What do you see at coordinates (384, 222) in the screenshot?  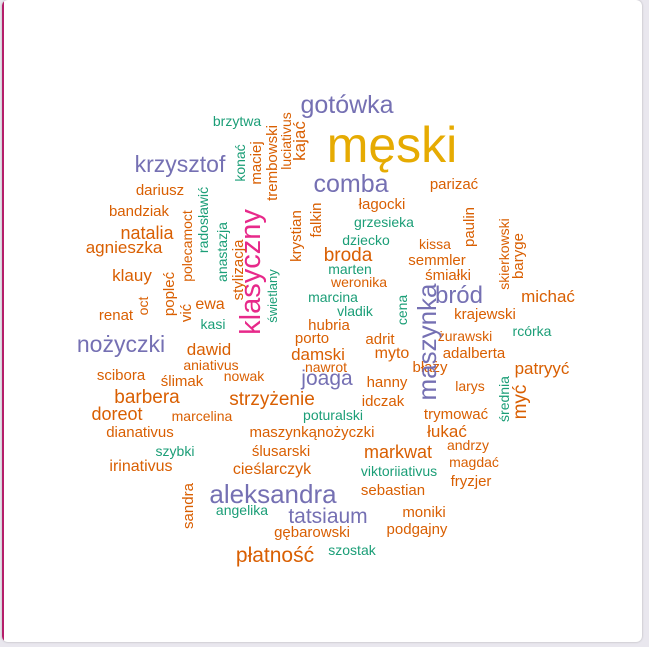 I see `word: grzesieka` at bounding box center [384, 222].